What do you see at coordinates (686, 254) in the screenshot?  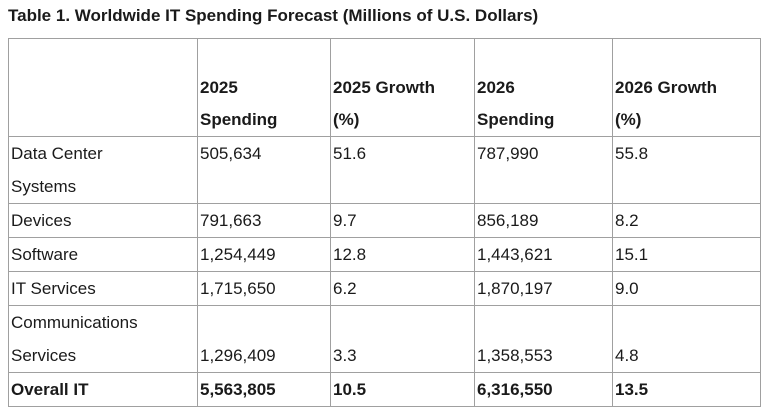 I see `cell: 15.1` at bounding box center [686, 254].